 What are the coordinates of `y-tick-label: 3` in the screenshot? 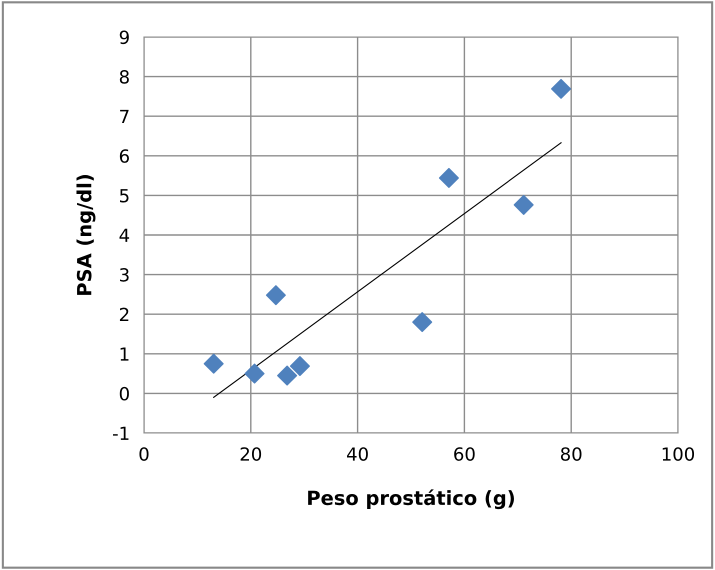 It's located at (124, 275).